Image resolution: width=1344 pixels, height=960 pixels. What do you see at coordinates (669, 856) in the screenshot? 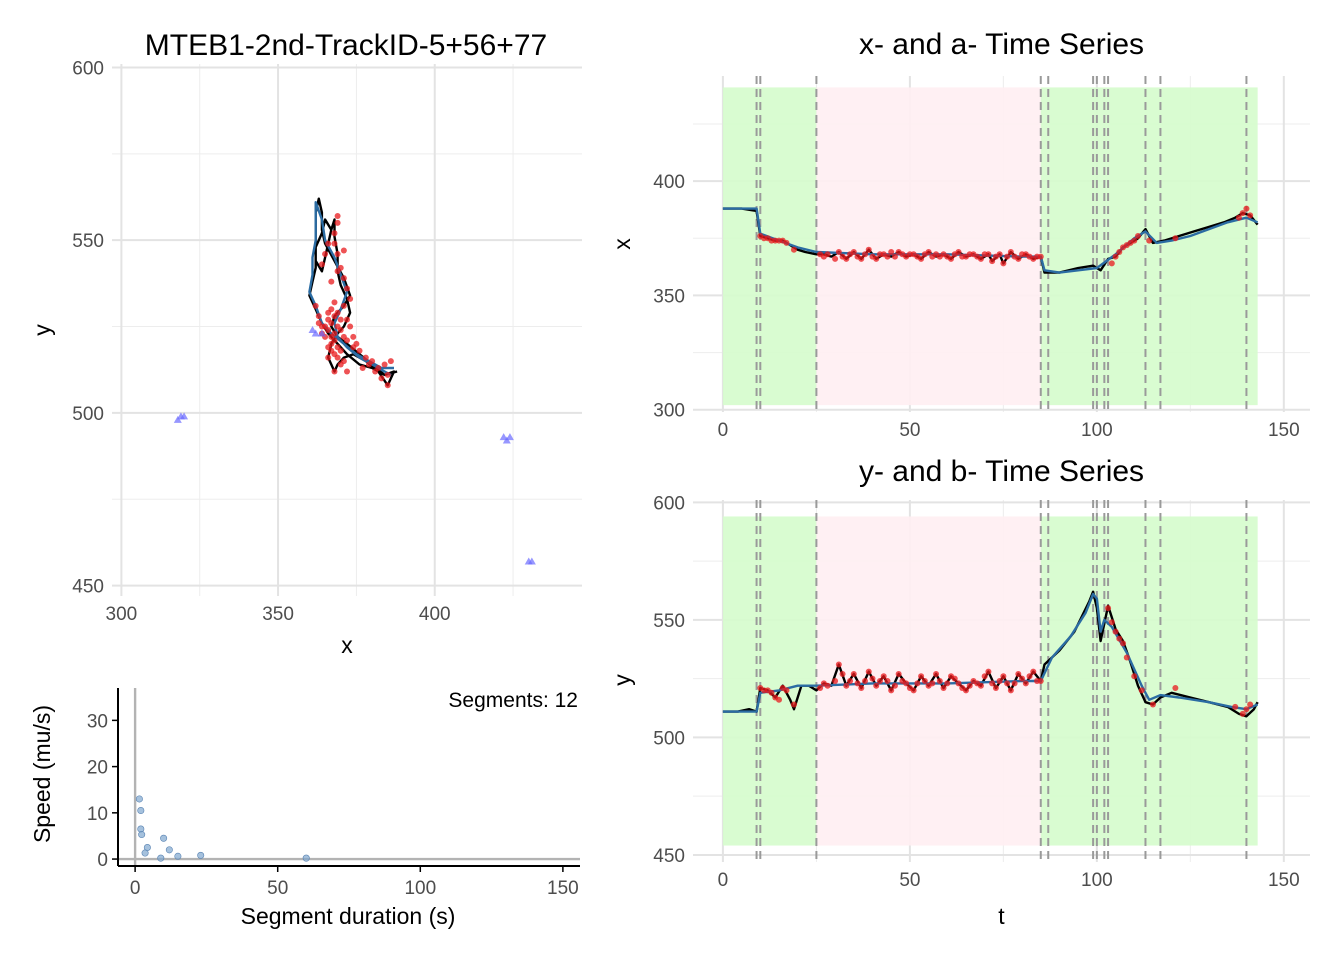
I see `y-series-y-tick-label: 450` at bounding box center [669, 856].